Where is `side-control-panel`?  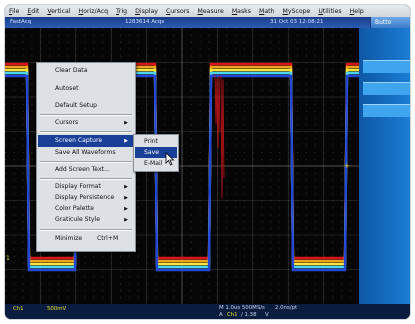
side-control-panel is located at coordinates (384, 166).